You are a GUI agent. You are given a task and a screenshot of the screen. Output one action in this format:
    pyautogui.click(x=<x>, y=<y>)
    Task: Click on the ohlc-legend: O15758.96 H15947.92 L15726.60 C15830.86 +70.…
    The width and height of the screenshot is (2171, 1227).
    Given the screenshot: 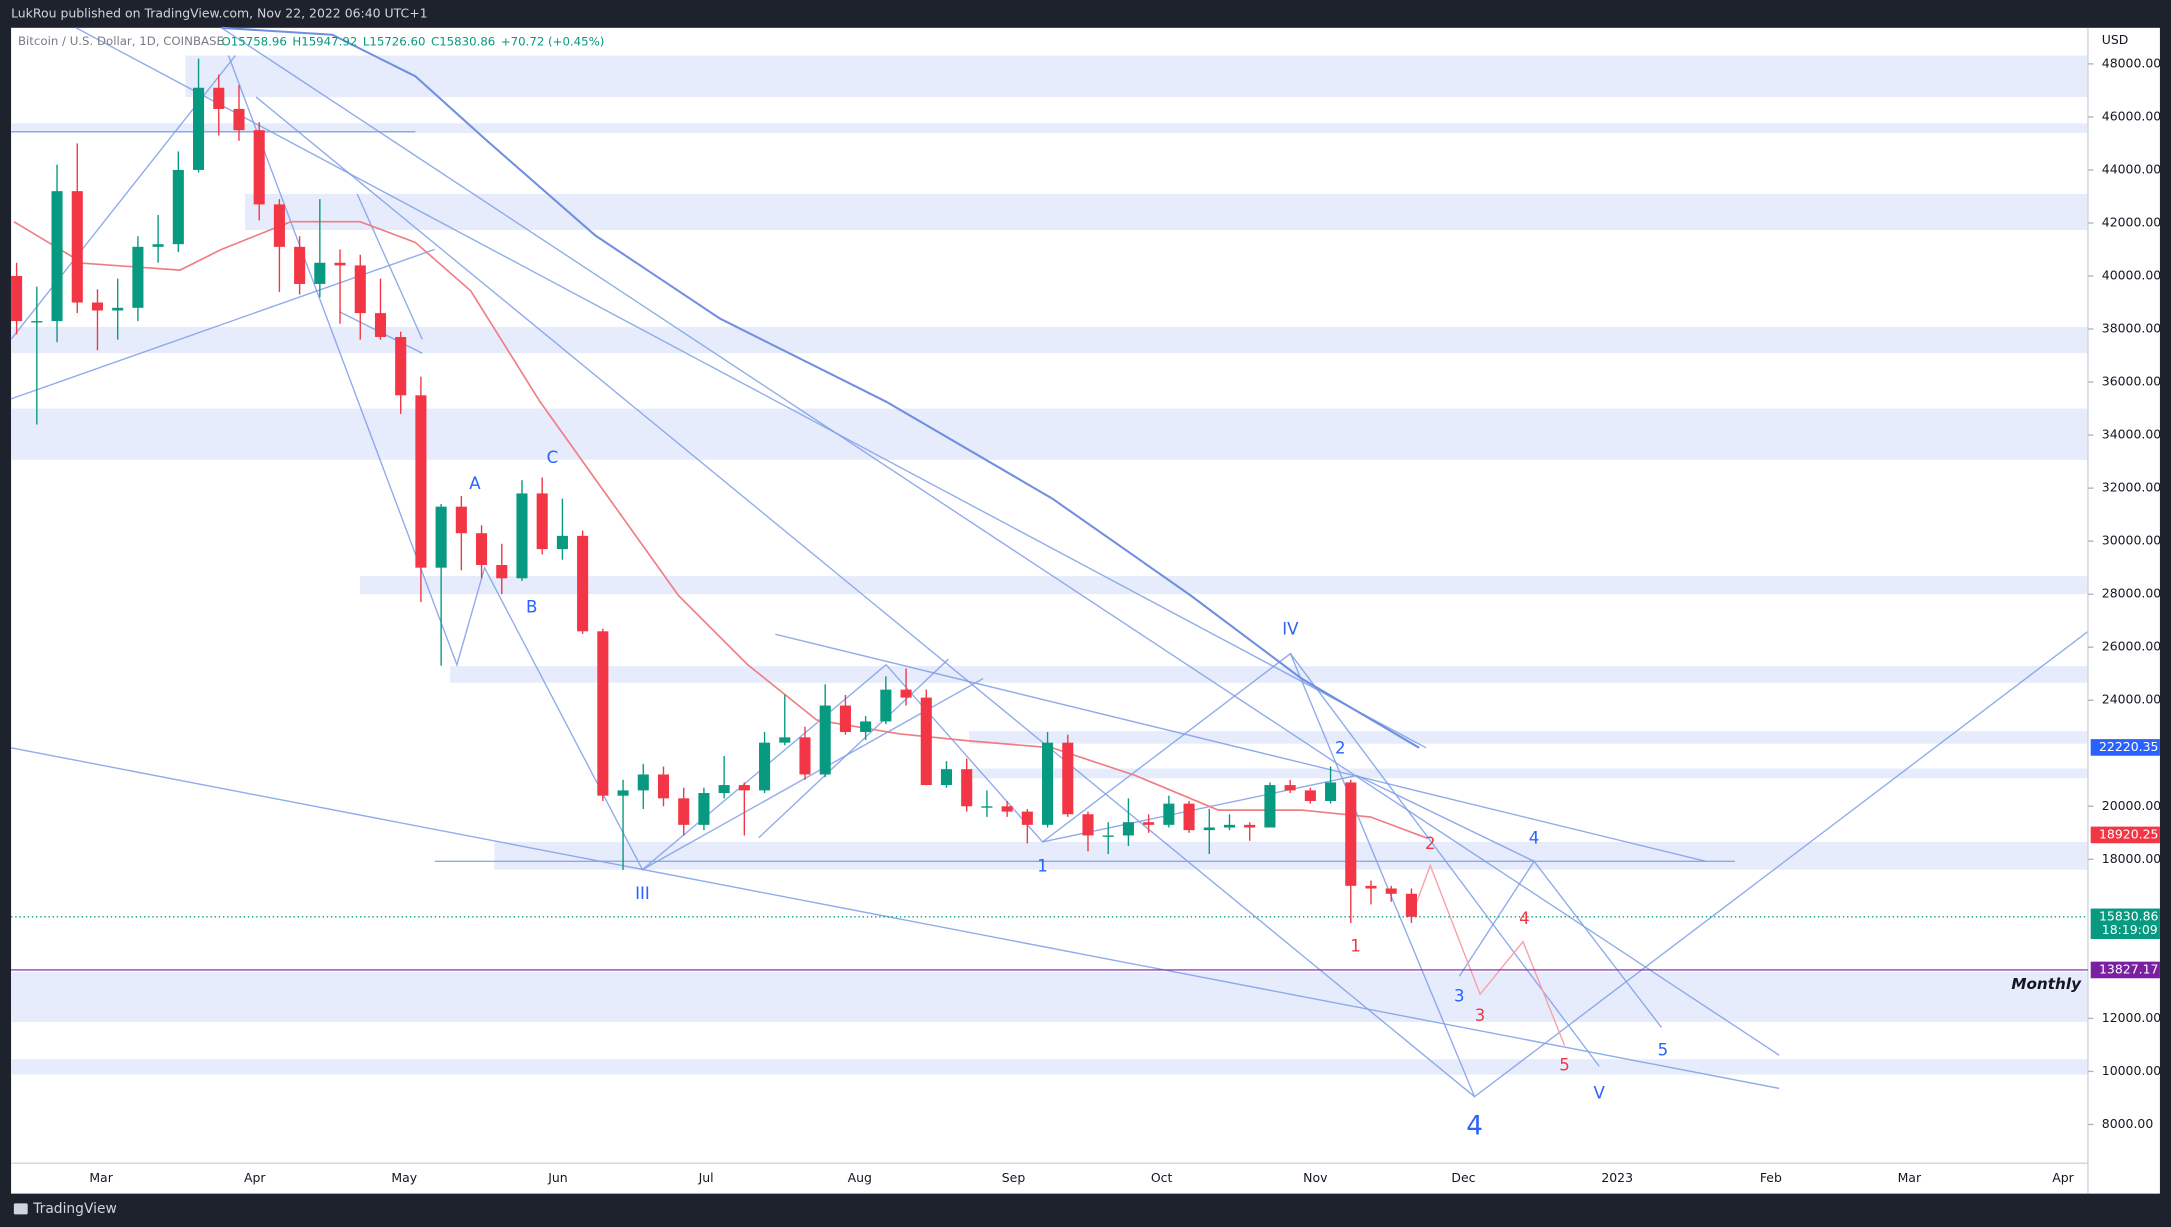 What is the action you would take?
    pyautogui.click(x=413, y=41)
    